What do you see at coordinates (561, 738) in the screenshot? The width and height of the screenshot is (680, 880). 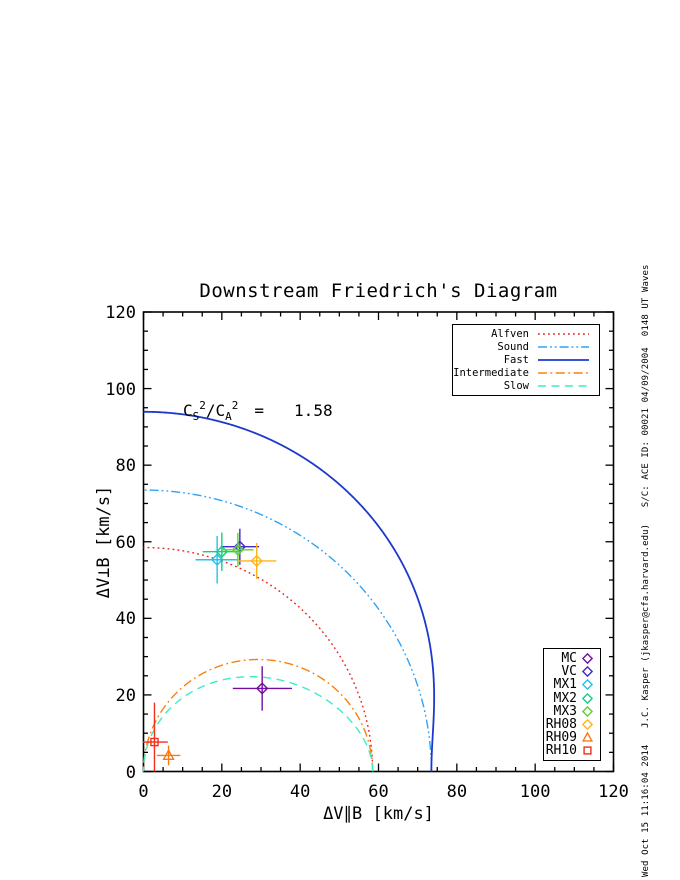 I see `legend-label-rh09: RH09` at bounding box center [561, 738].